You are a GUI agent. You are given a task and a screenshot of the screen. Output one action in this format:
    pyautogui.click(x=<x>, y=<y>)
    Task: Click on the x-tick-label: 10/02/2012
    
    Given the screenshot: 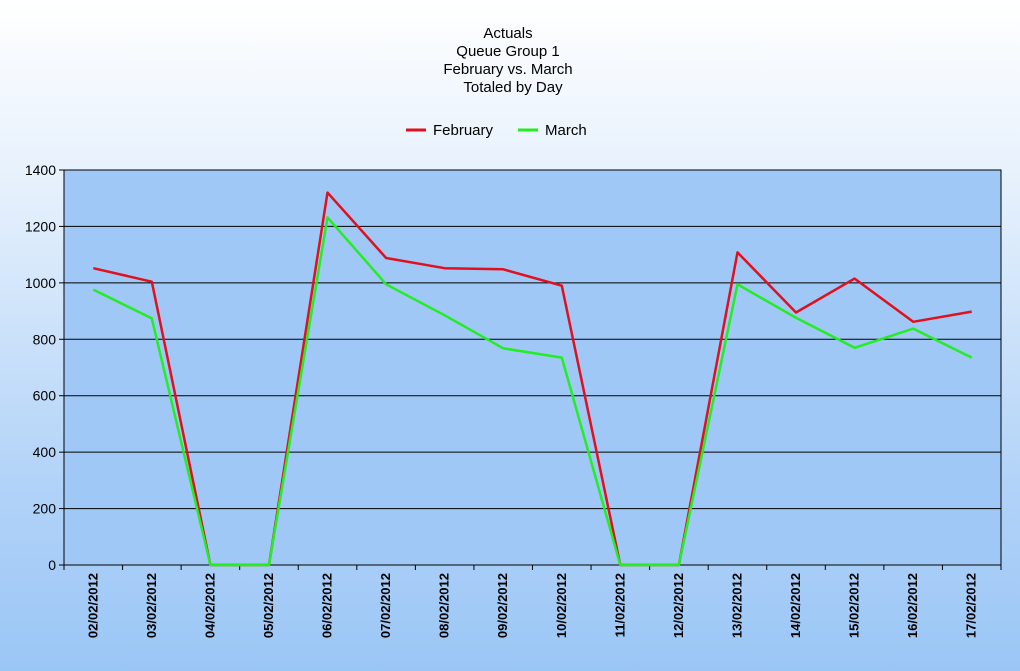 What is the action you would take?
    pyautogui.click(x=561, y=605)
    